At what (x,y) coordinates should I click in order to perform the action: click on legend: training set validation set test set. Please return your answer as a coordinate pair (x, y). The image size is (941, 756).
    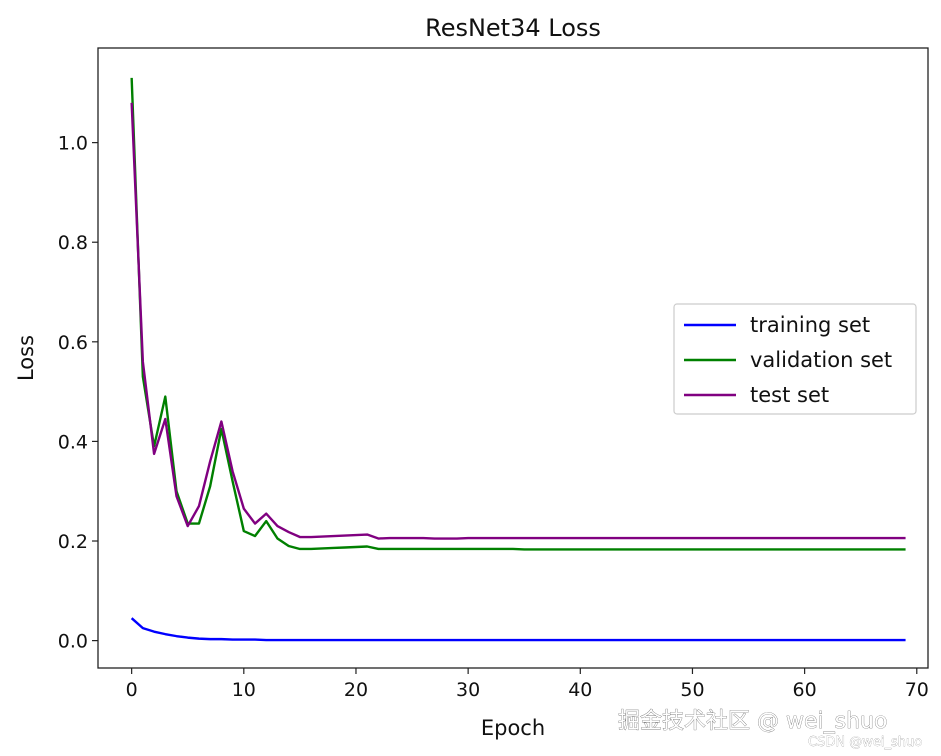
    Looking at the image, I should click on (795, 359).